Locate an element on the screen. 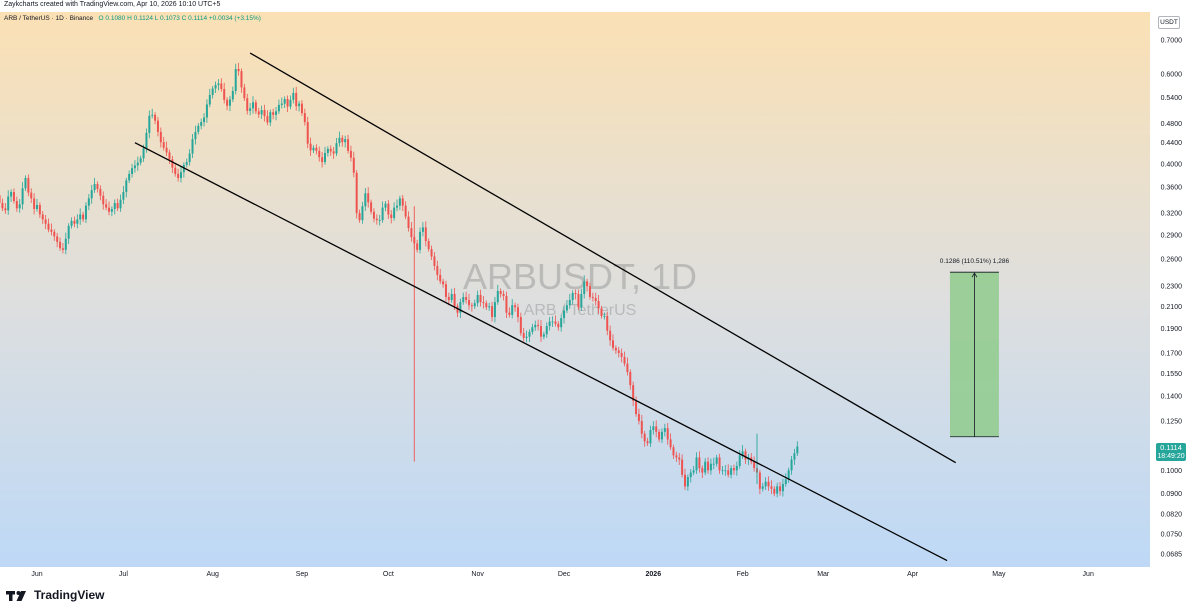  last-price-tag: 0.1114 18:49:20 is located at coordinates (1171, 452).